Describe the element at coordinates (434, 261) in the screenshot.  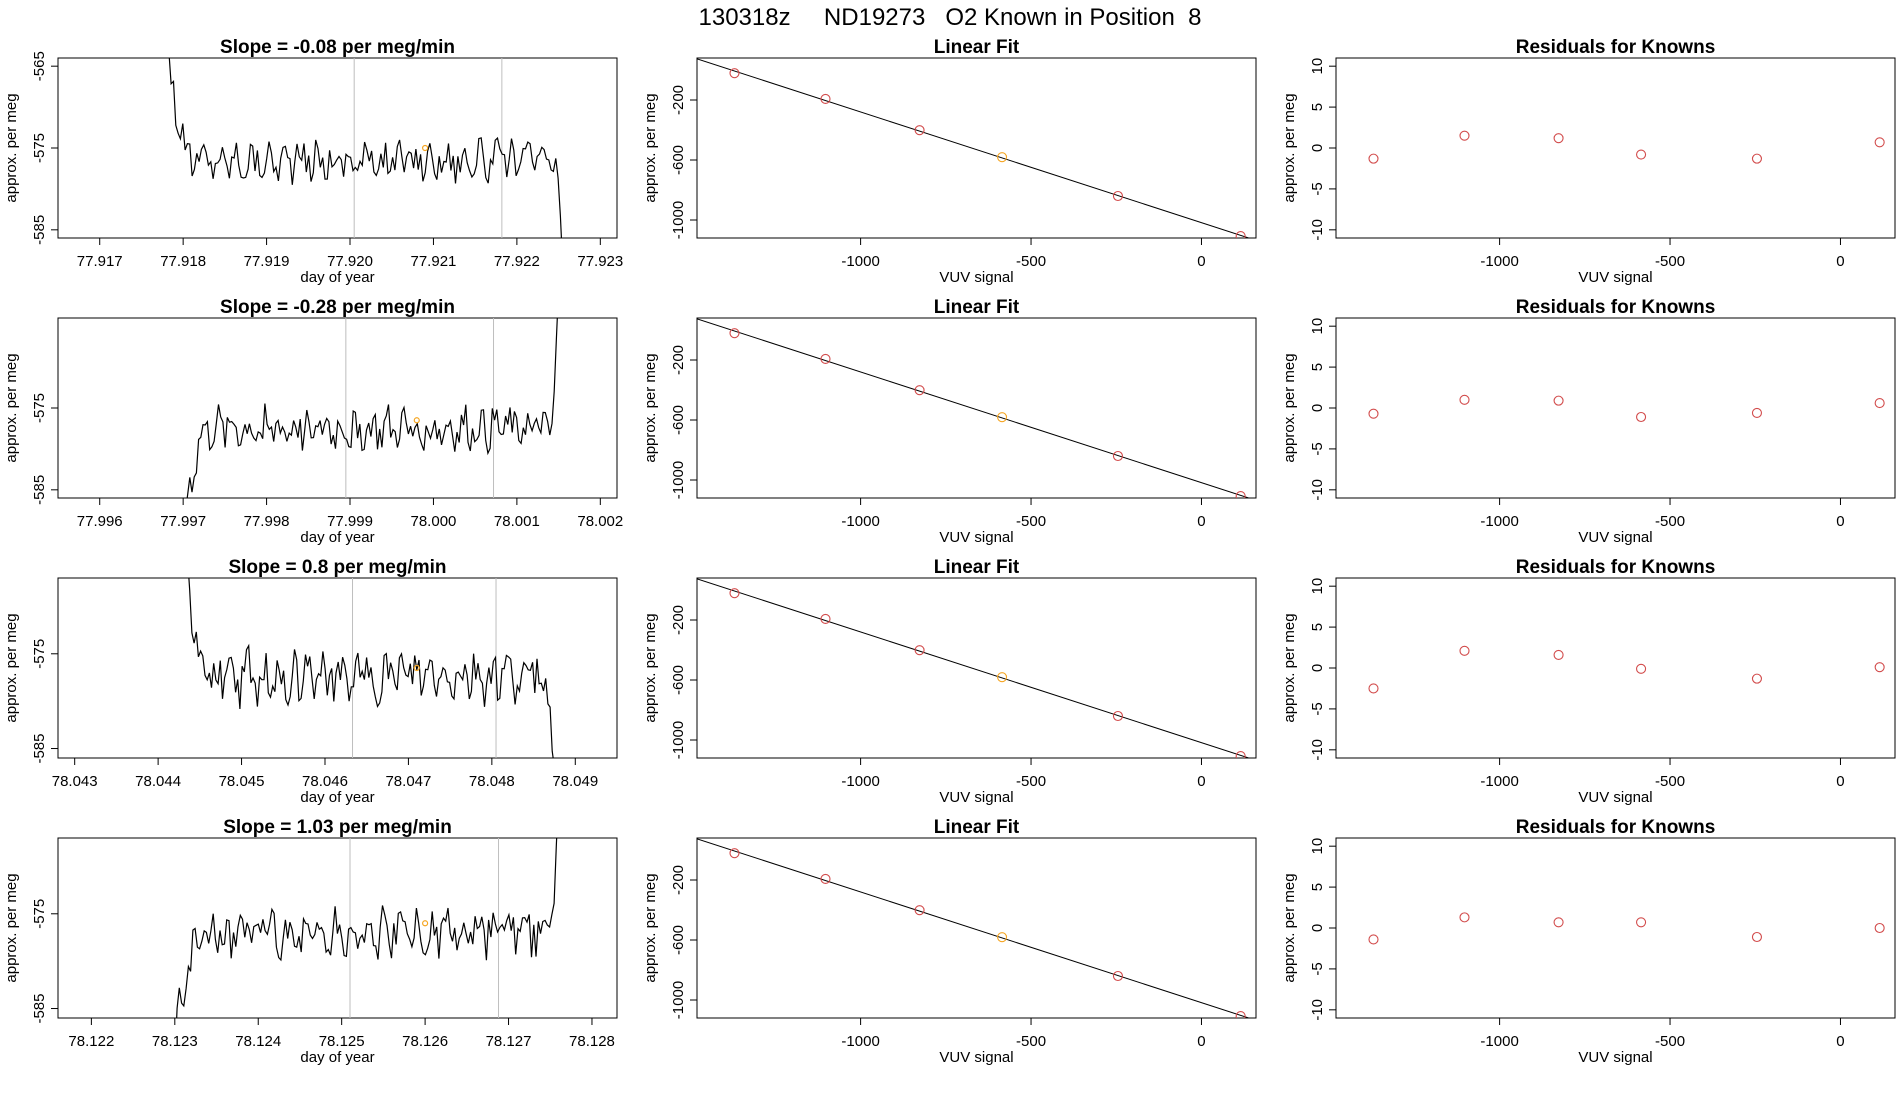
I see `x-tick-label: 77.921` at that location.